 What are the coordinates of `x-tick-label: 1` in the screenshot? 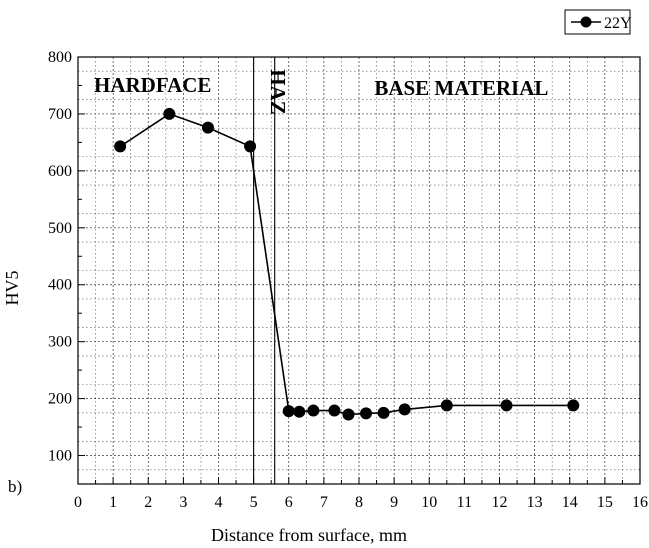 It's located at (113, 502).